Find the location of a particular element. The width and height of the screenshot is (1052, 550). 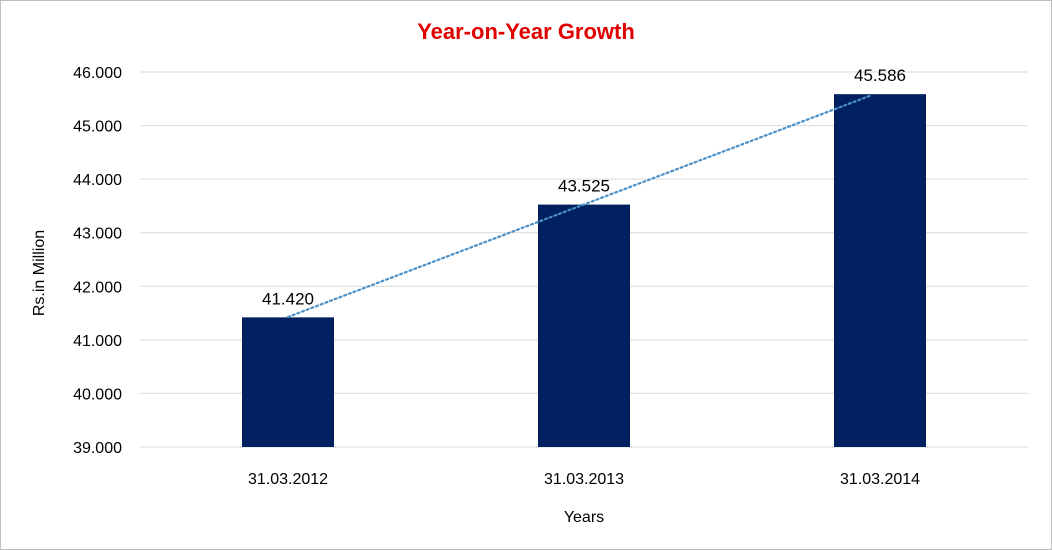

x-tick-label-1: 31.03.2013 is located at coordinates (584, 479).